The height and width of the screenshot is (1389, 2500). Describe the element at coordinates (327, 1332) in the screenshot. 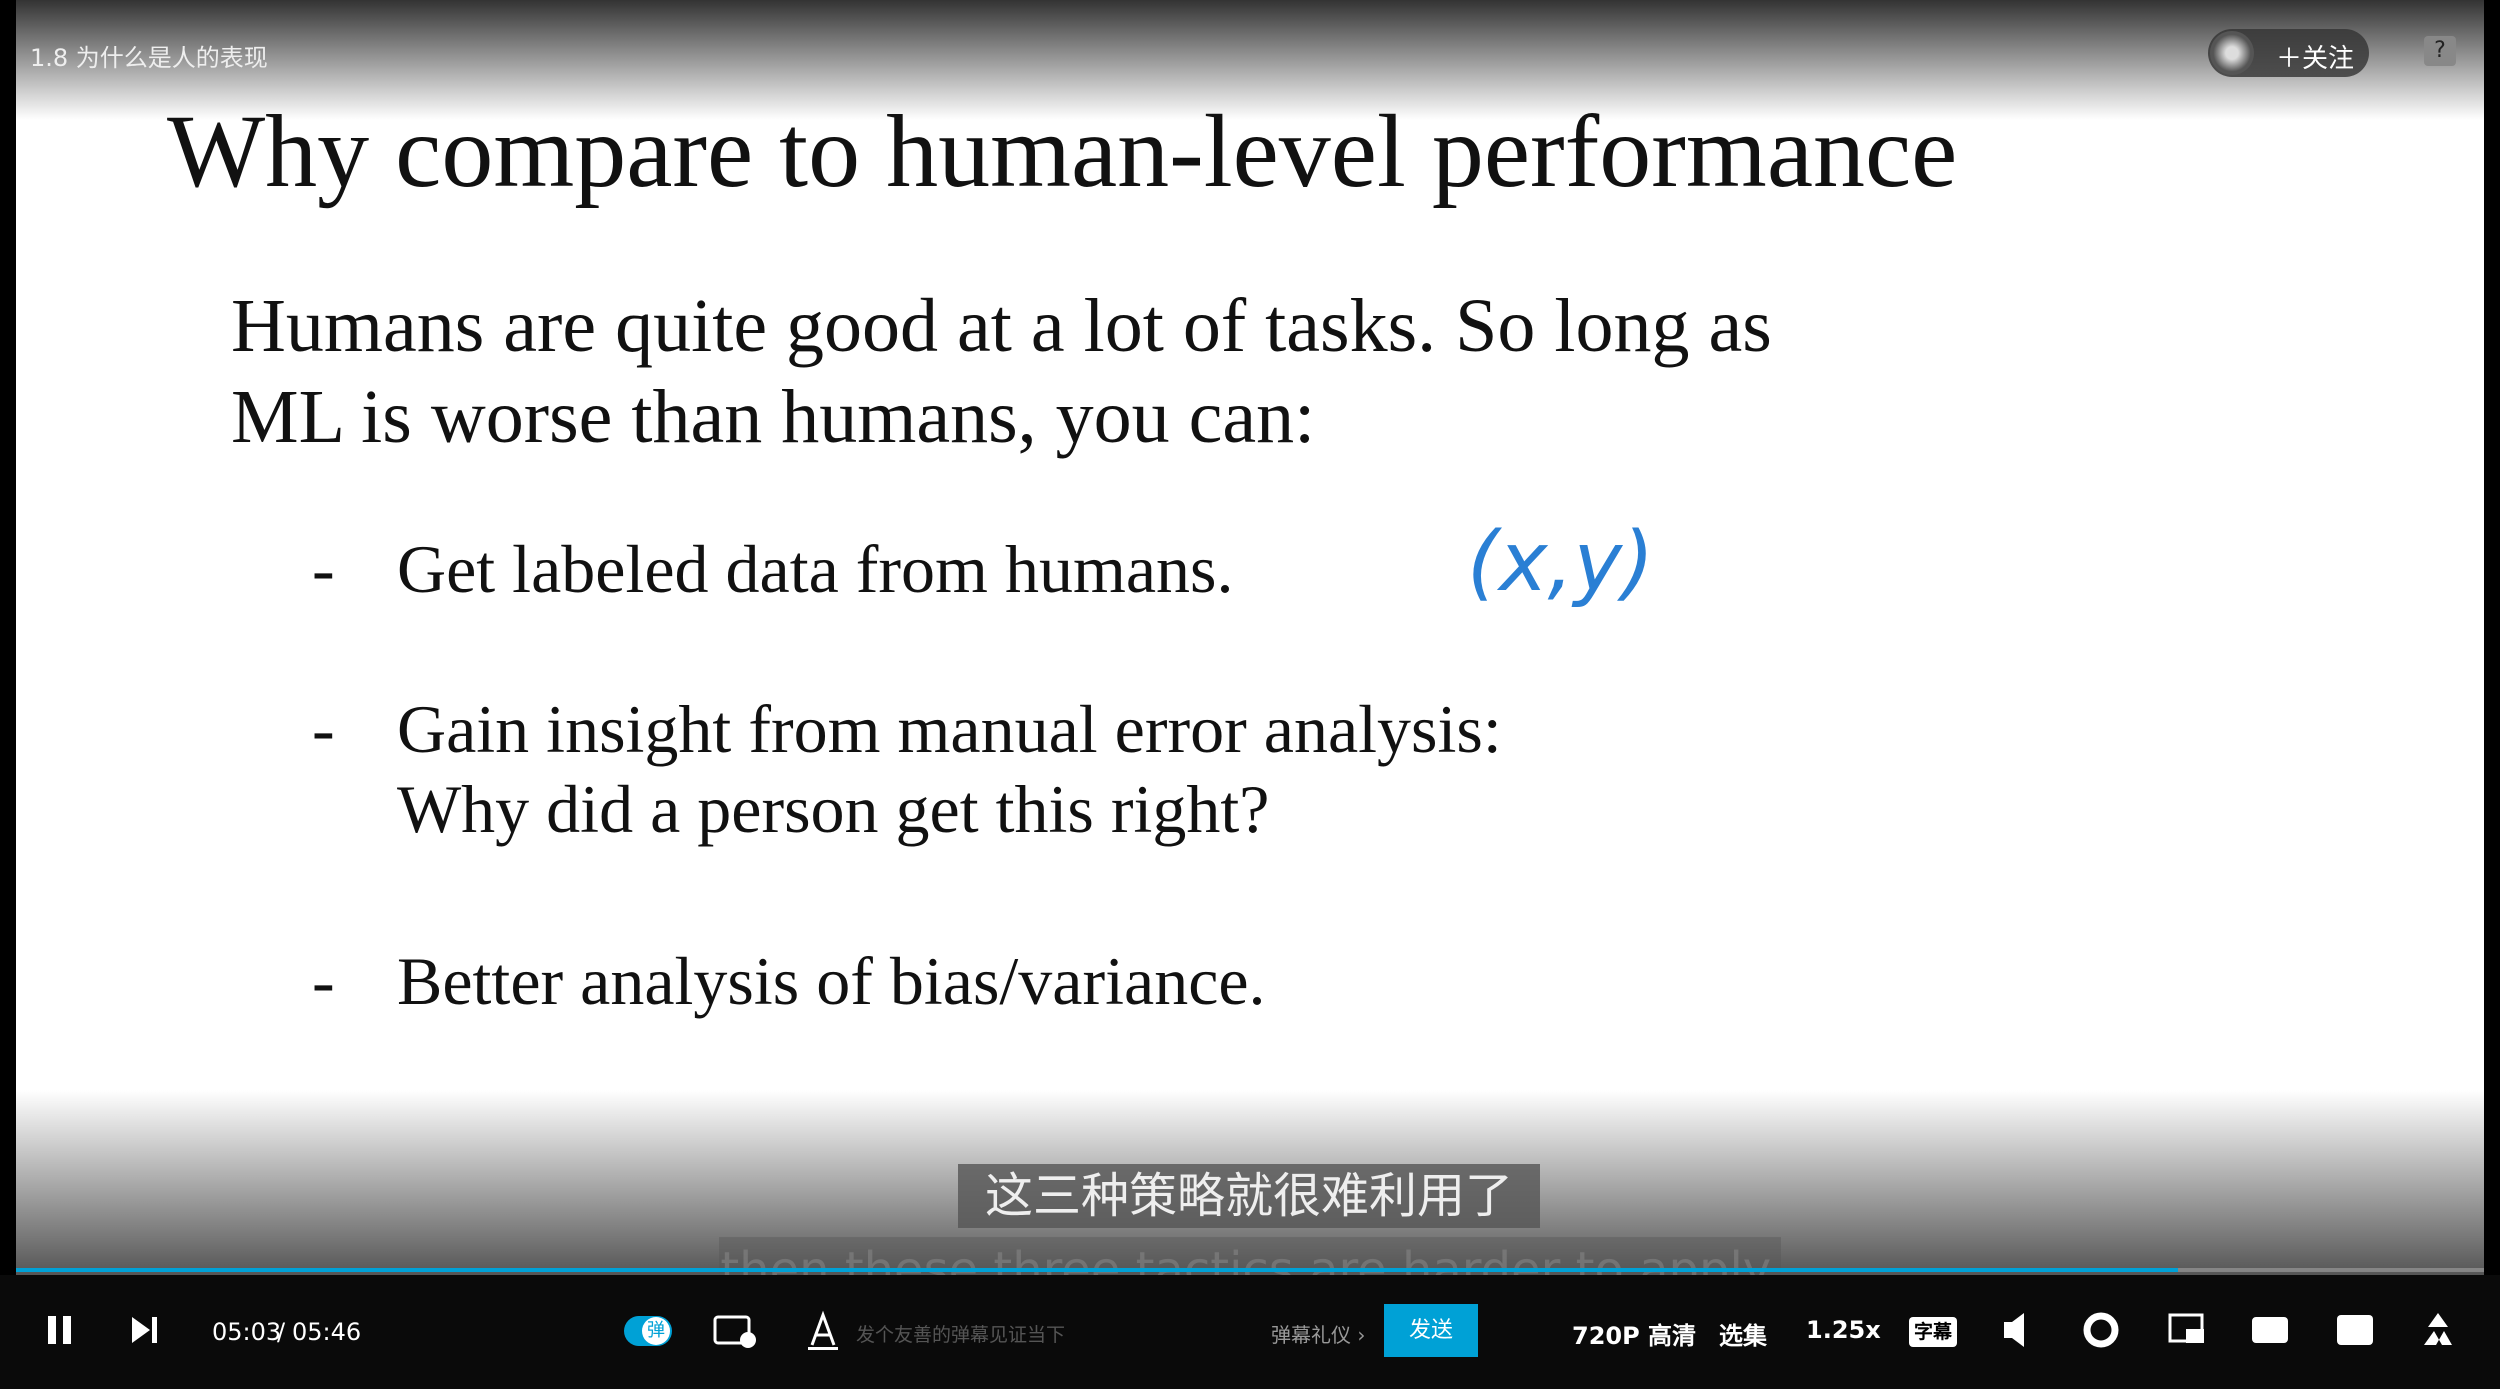

I see `time-total: 05:46` at that location.